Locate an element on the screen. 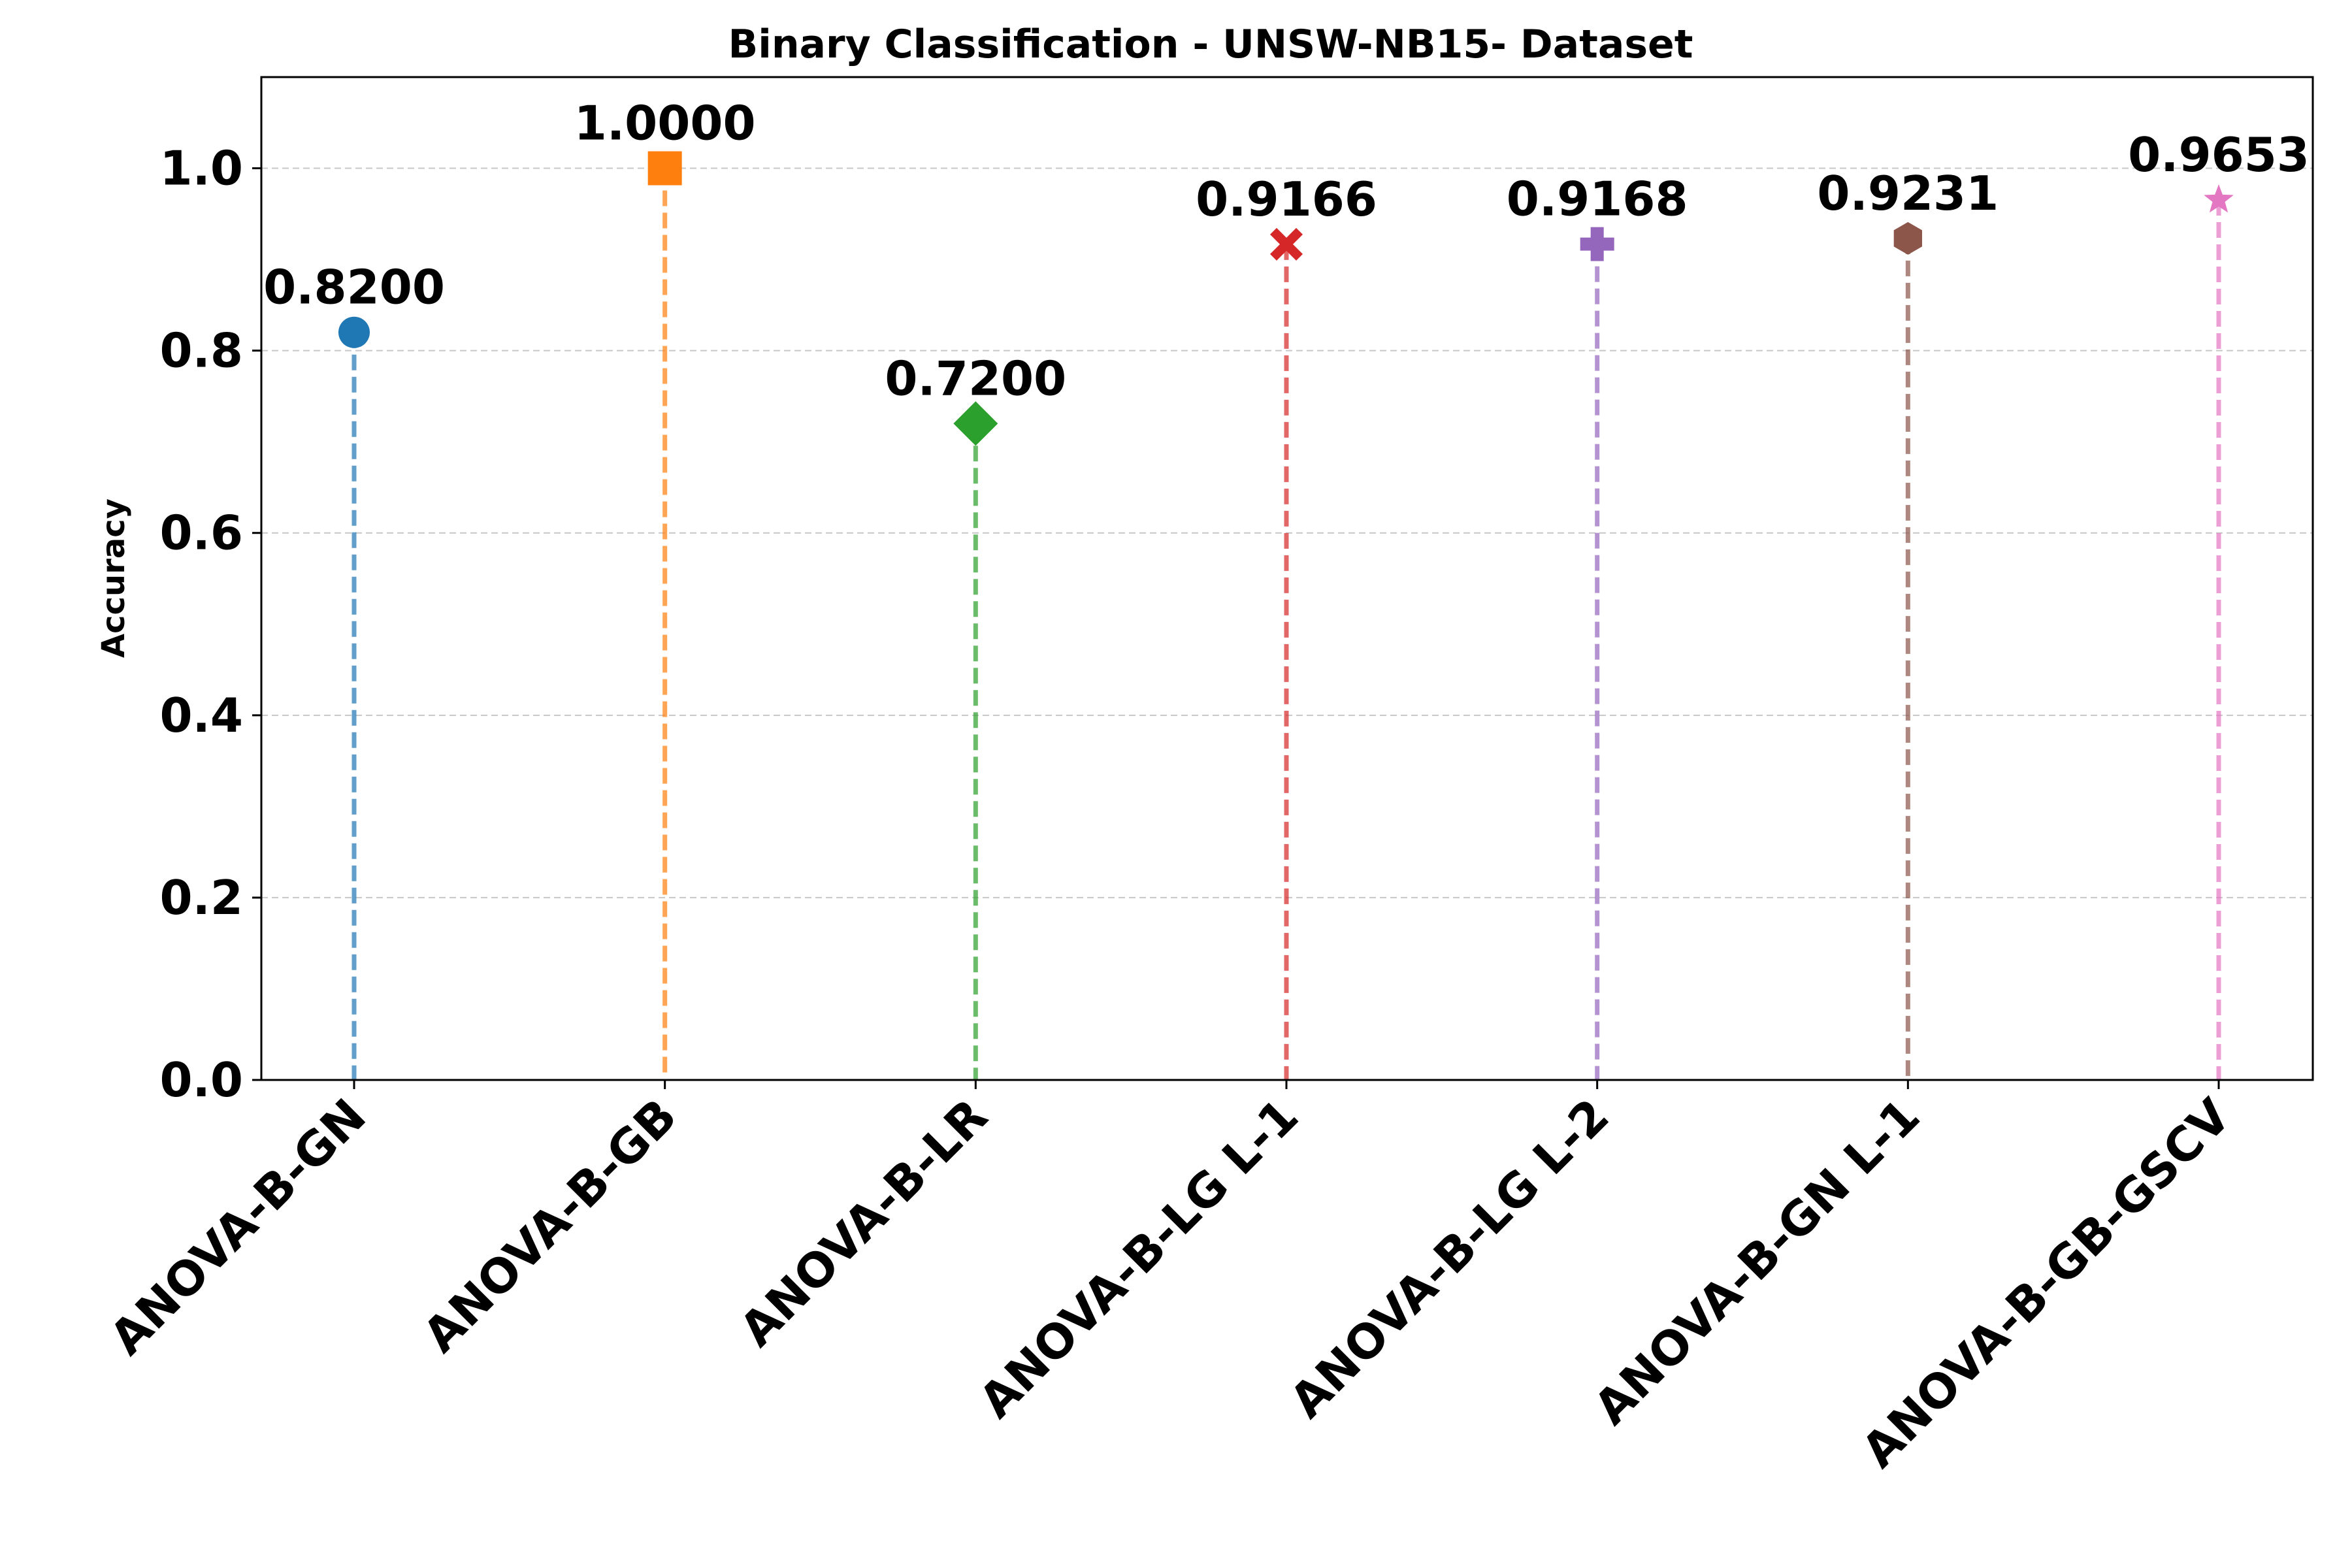 The image size is (2352, 1568). x-tick-label: ANOVA-B-LG L-1 is located at coordinates (1138, 1258).